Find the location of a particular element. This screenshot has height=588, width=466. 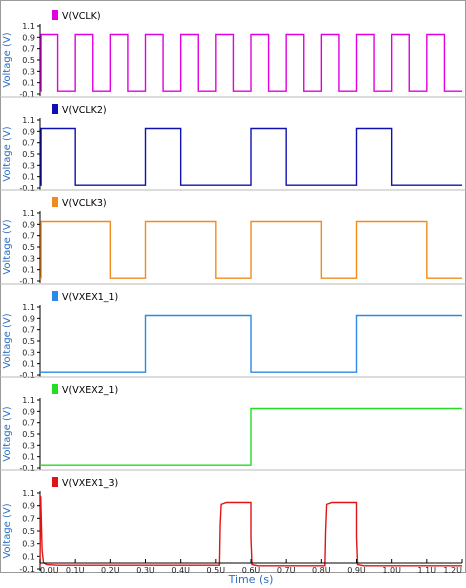

y-axis-title-4: Voltage (V) is located at coordinates (7, 433).